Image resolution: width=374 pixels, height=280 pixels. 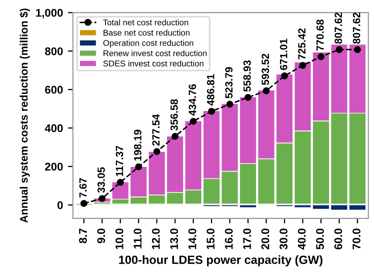 What do you see at coordinates (148, 44) in the screenshot?
I see `legend-label: Operation cost reduction` at bounding box center [148, 44].